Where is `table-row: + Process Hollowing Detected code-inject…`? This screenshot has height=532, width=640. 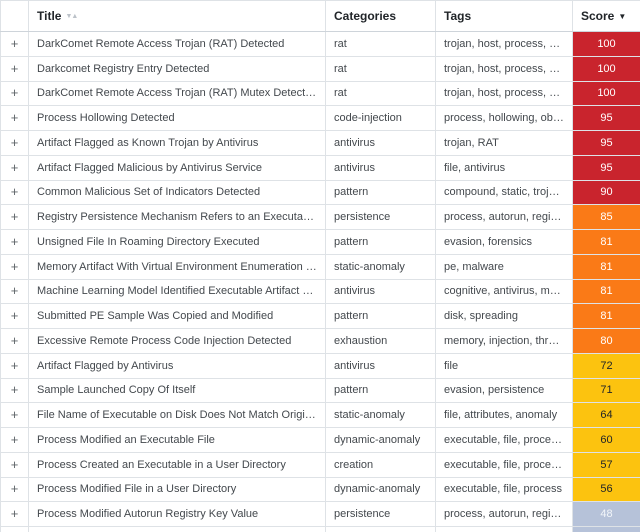 table-row: + Process Hollowing Detected code-inject… is located at coordinates (320, 118).